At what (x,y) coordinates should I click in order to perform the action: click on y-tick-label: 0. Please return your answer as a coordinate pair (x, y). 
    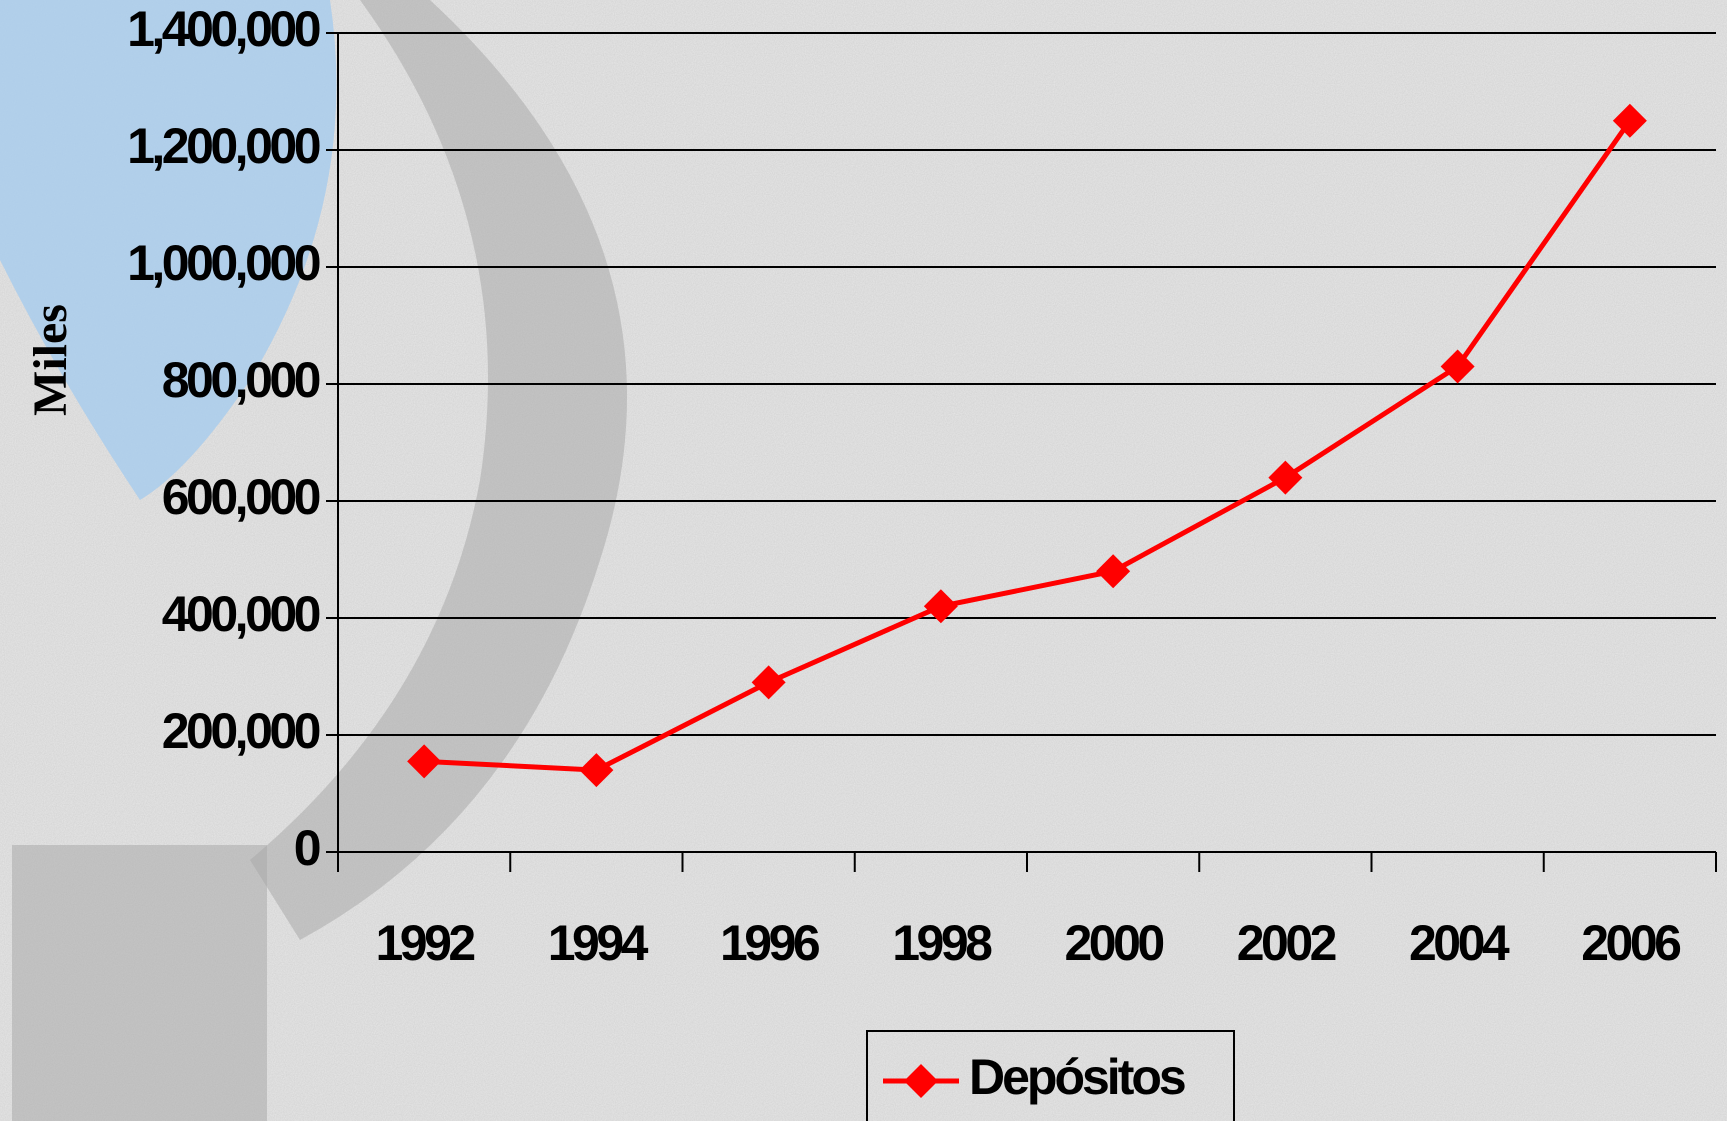
    Looking at the image, I should click on (307, 848).